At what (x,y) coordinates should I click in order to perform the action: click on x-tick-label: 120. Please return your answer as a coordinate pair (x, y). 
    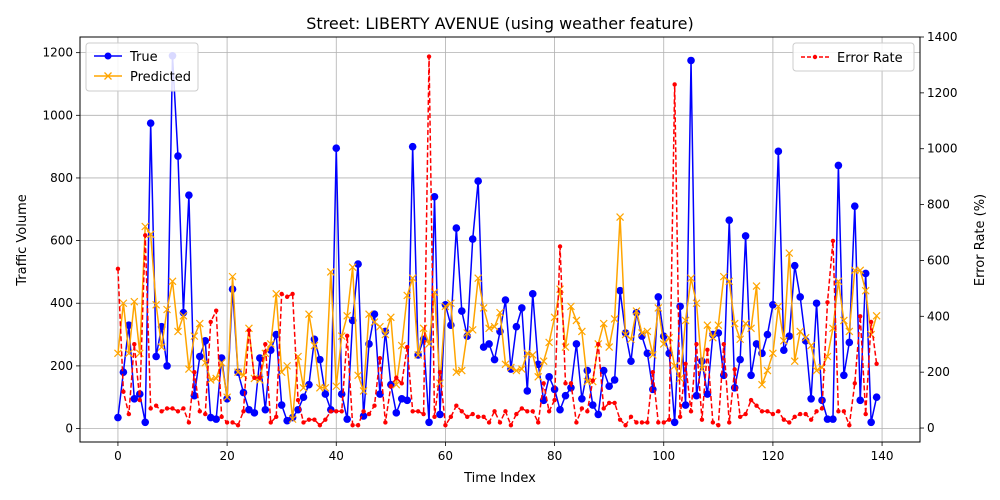
    Looking at the image, I should click on (772, 456).